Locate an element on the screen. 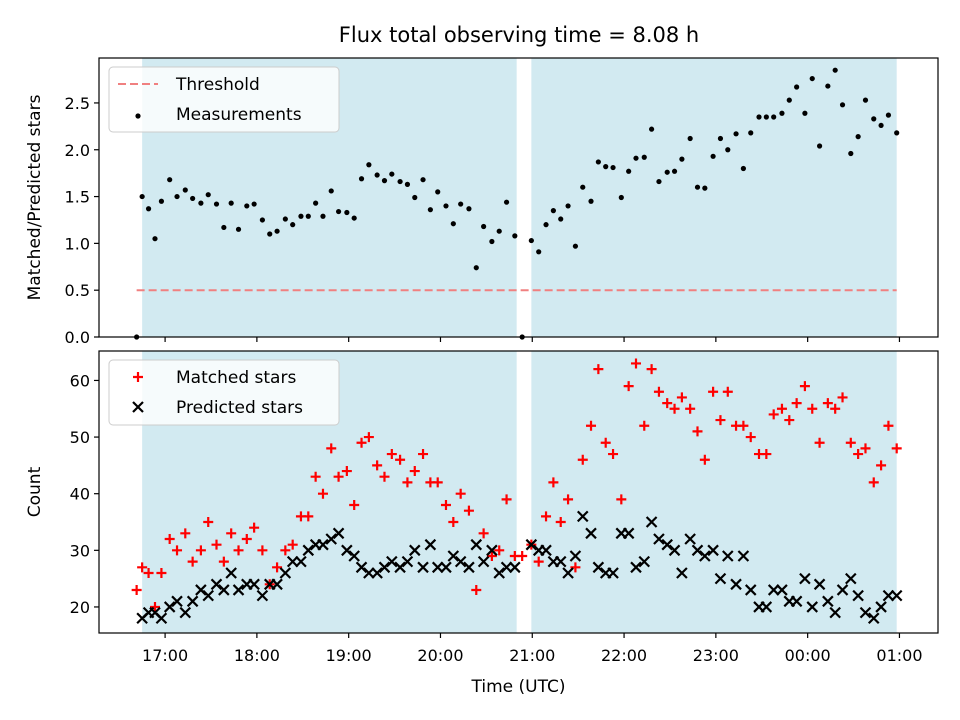 Image resolution: width=960 pixels, height=720 pixels. x-tick-label: 23:00 is located at coordinates (716, 655).